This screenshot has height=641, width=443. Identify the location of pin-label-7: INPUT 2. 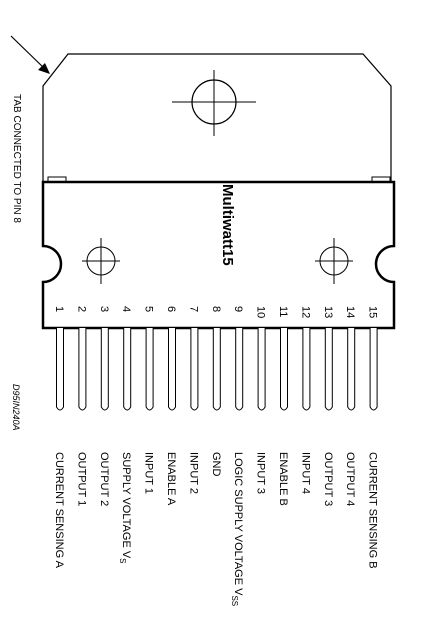
(193, 473).